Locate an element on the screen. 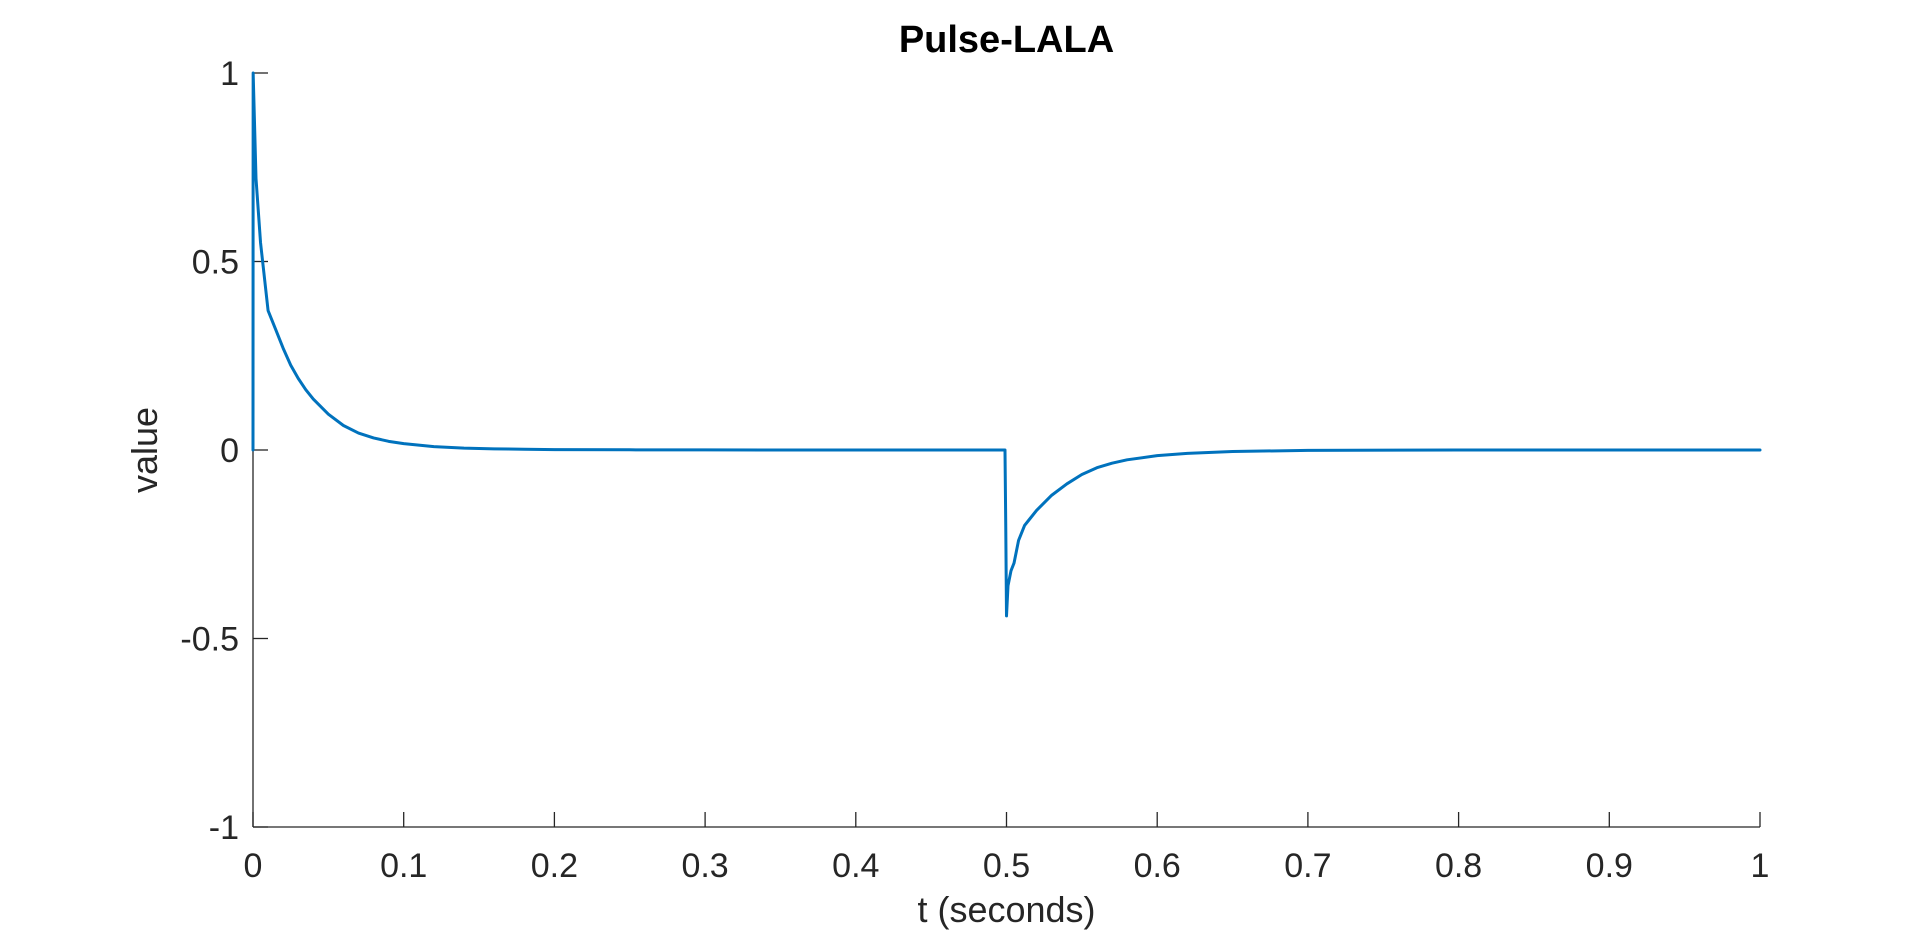 This screenshot has height=941, width=1920. y-tick-label: -0.5 is located at coordinates (209, 640).